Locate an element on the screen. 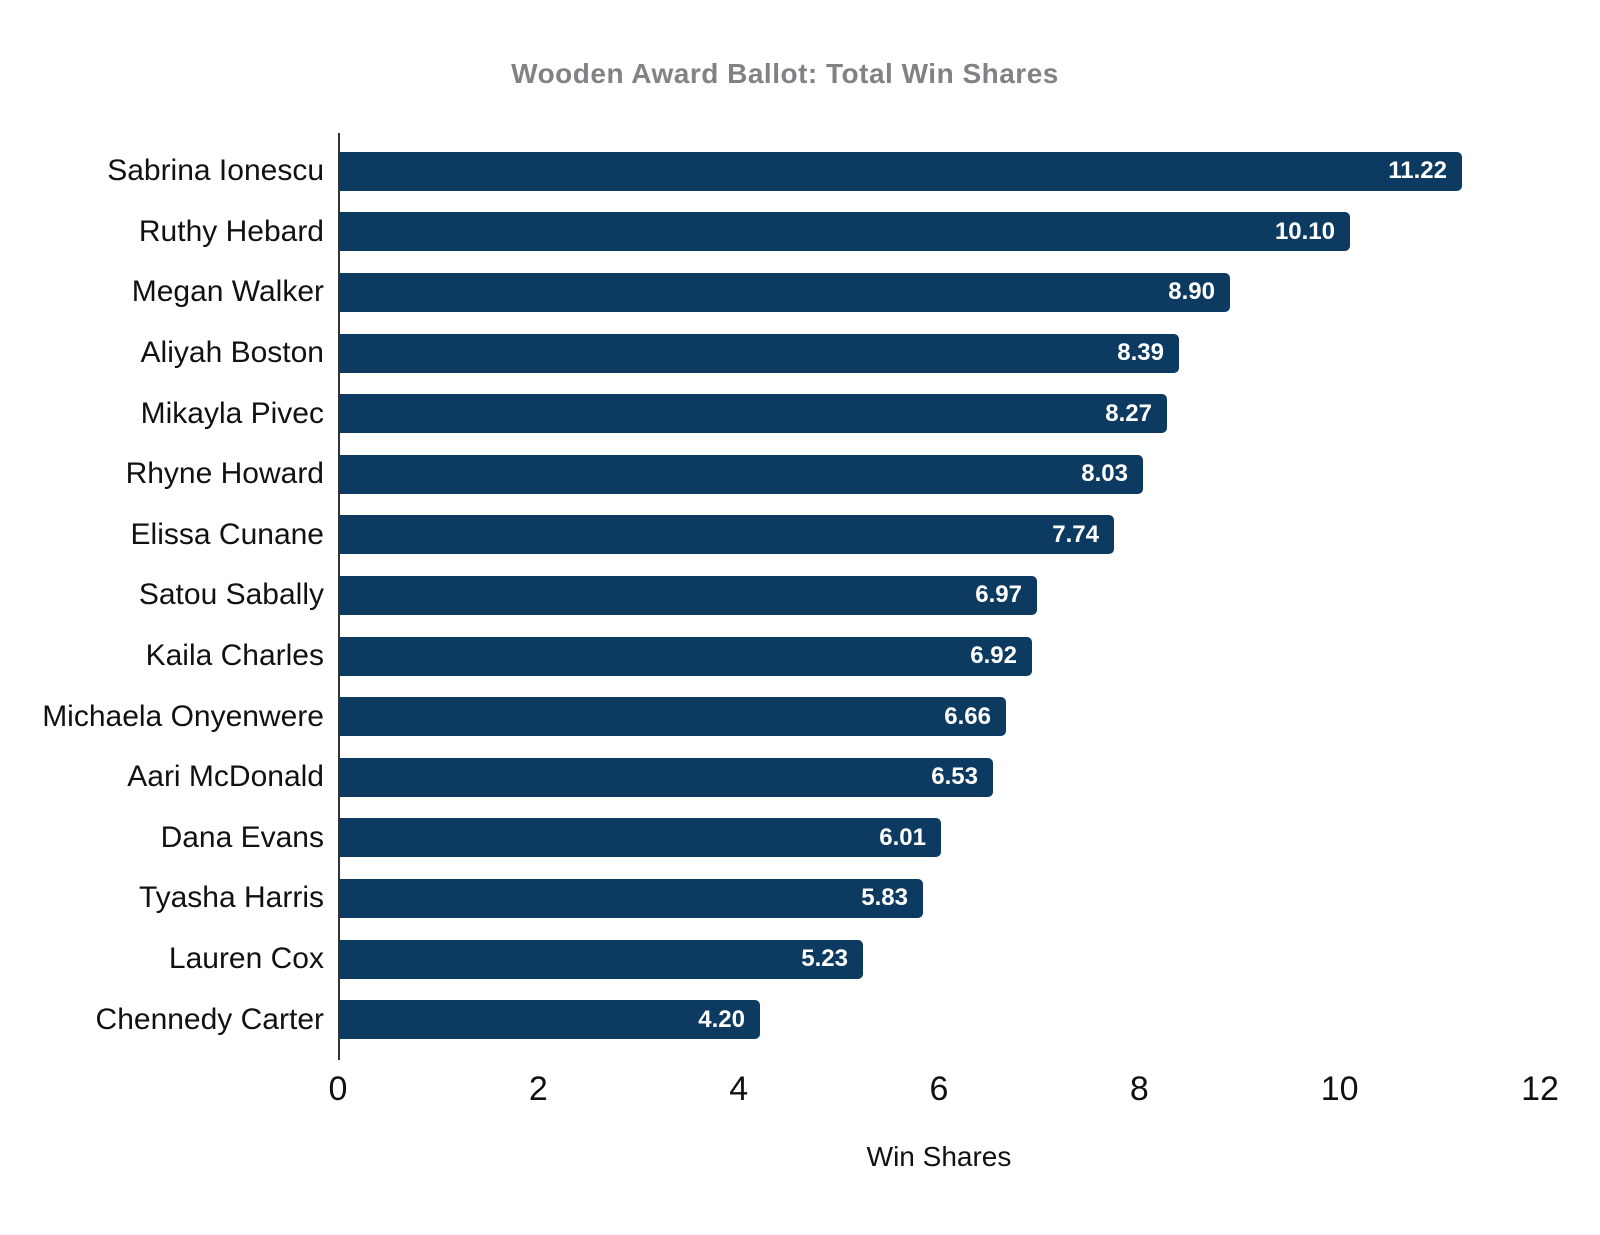 This screenshot has height=1235, width=1600. x-tick-label: 12 is located at coordinates (1540, 1089).